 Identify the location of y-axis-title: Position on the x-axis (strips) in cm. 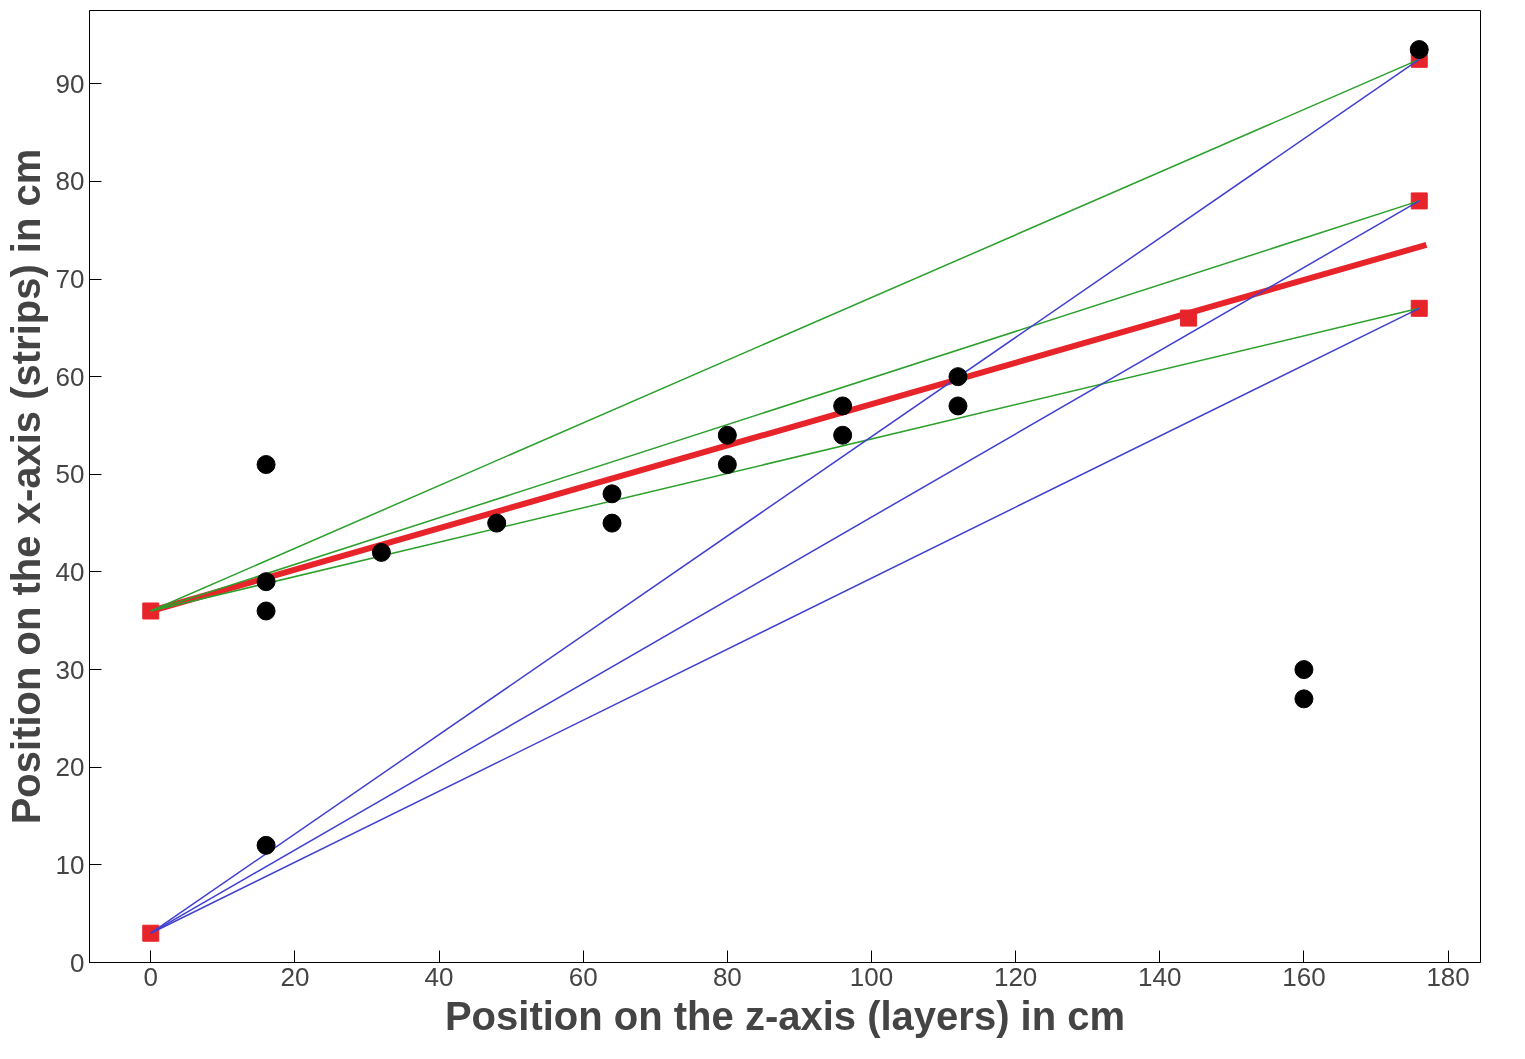
(25, 486).